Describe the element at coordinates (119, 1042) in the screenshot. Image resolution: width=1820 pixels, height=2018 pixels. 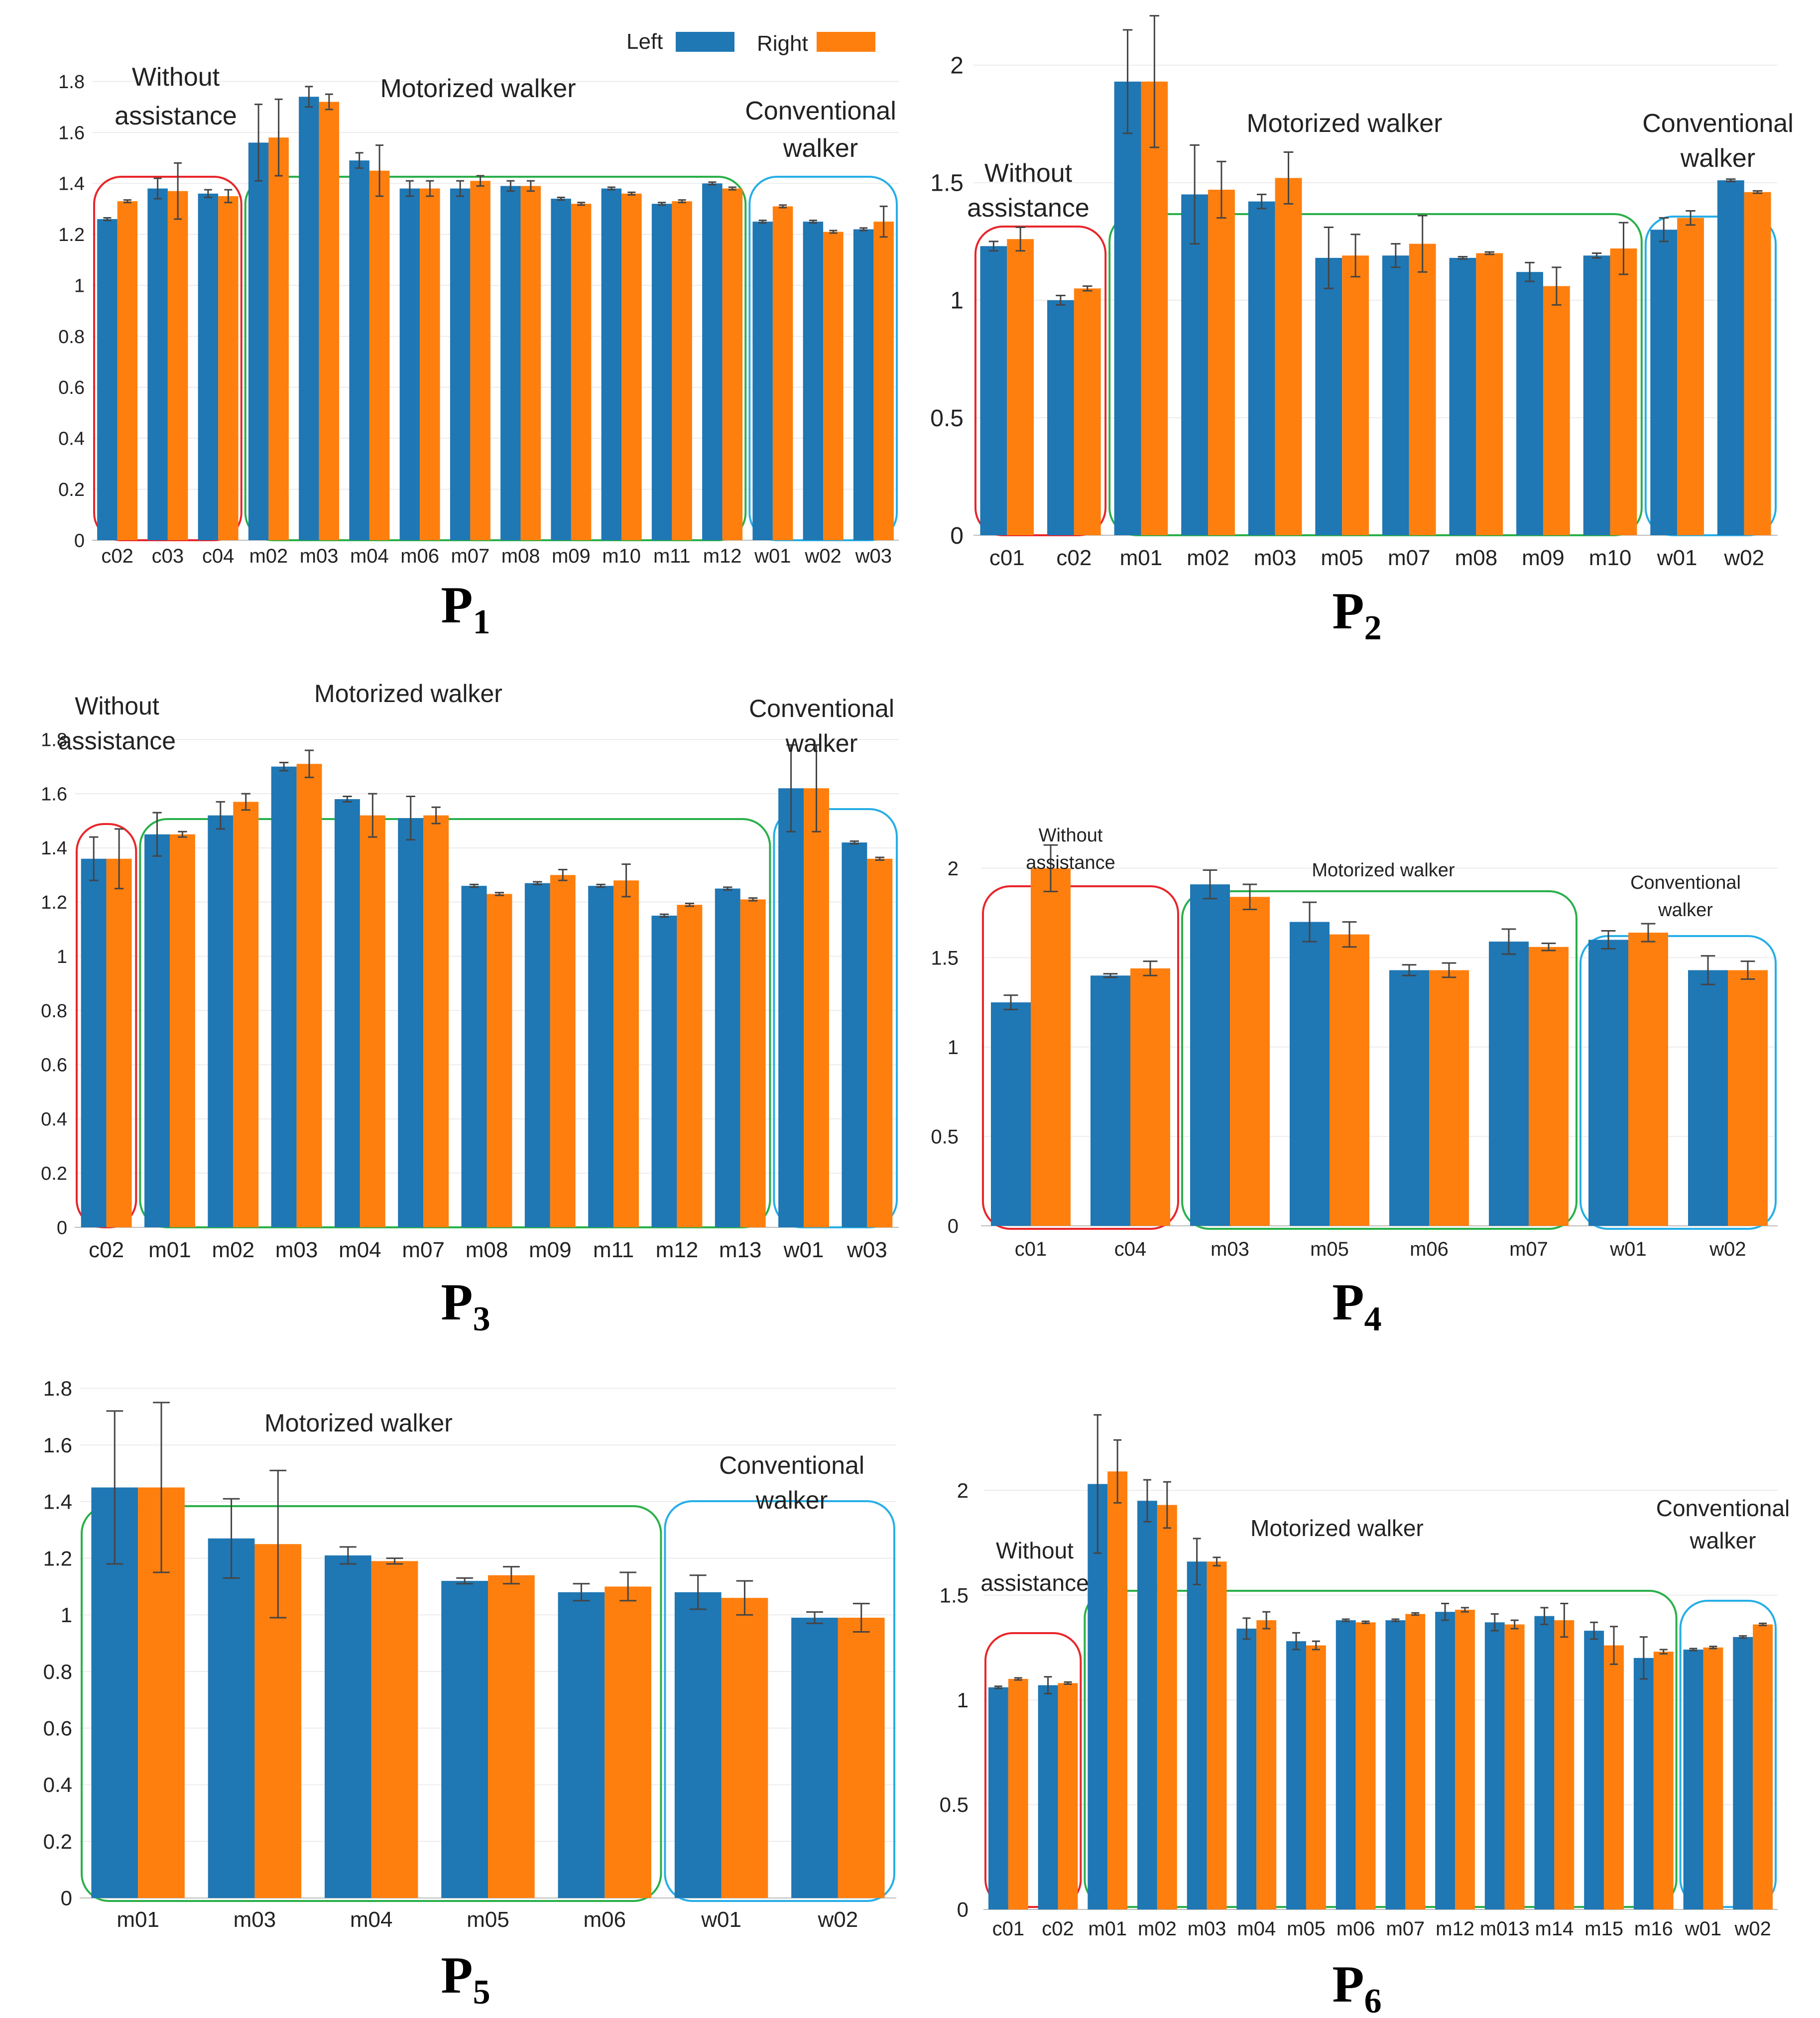
I see `p3-bar-right-c02` at that location.